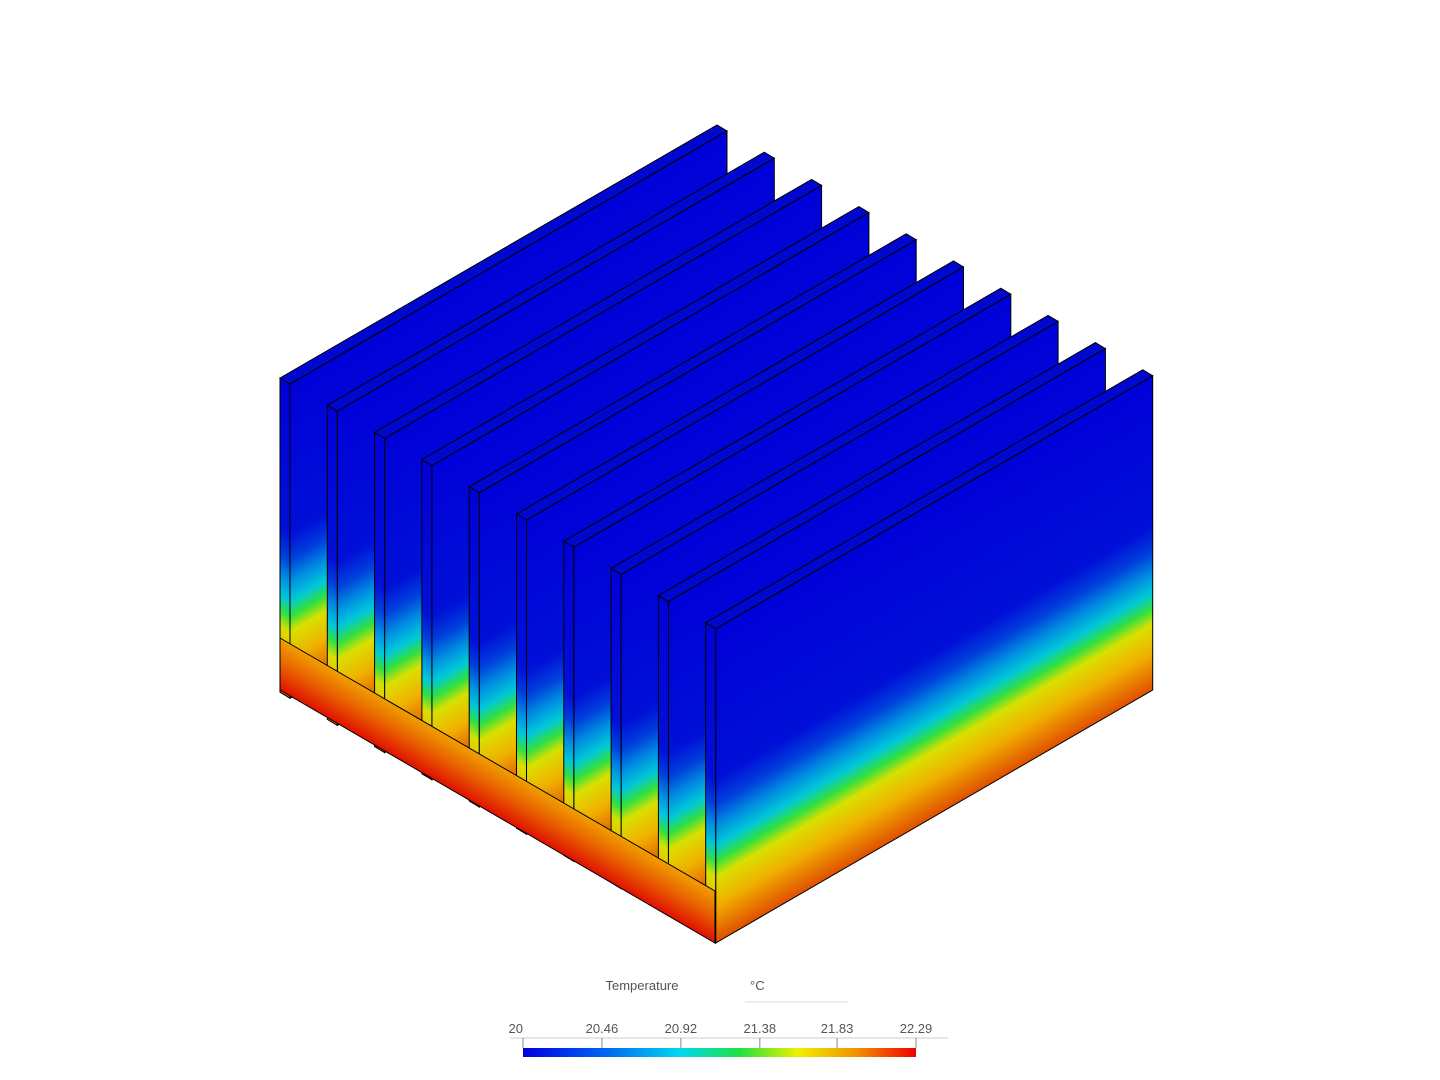 This screenshot has width=1440, height=1080. What do you see at coordinates (719, 1052) in the screenshot?
I see `color-bar` at bounding box center [719, 1052].